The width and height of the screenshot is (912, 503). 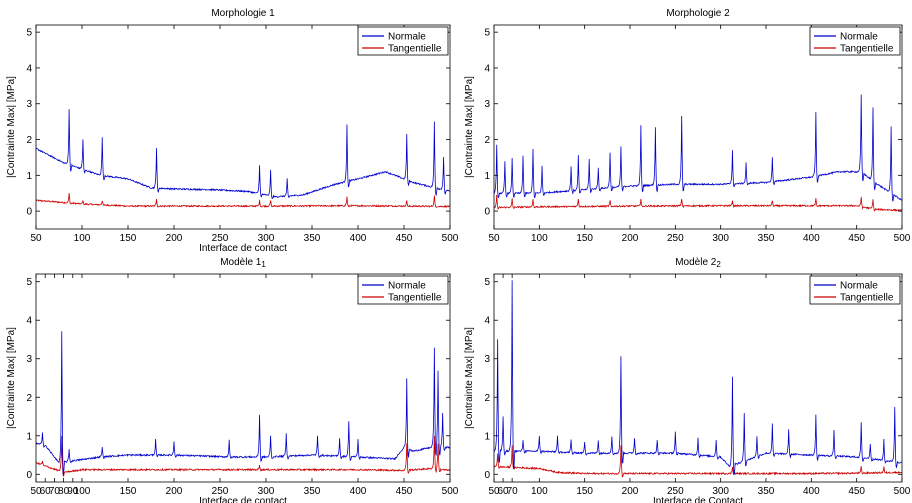 I want to click on chart-title: Modèle 11, so click(x=243, y=263).